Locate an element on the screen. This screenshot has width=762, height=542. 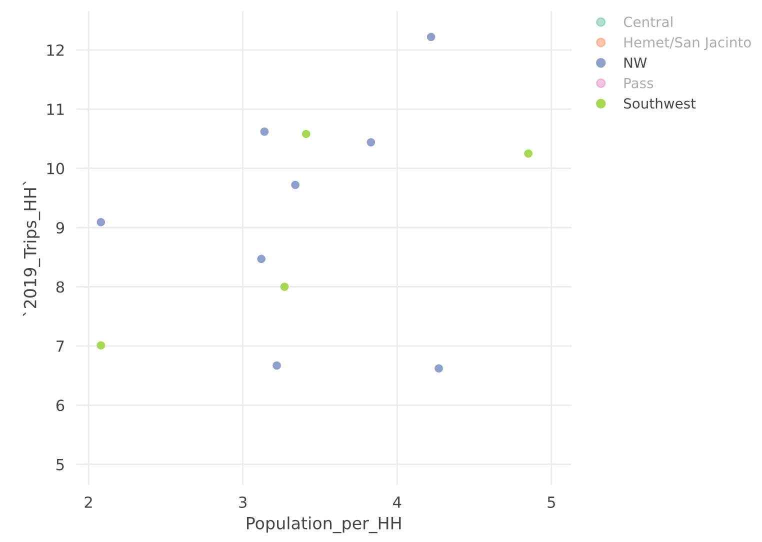
legend-label: NW is located at coordinates (635, 63).